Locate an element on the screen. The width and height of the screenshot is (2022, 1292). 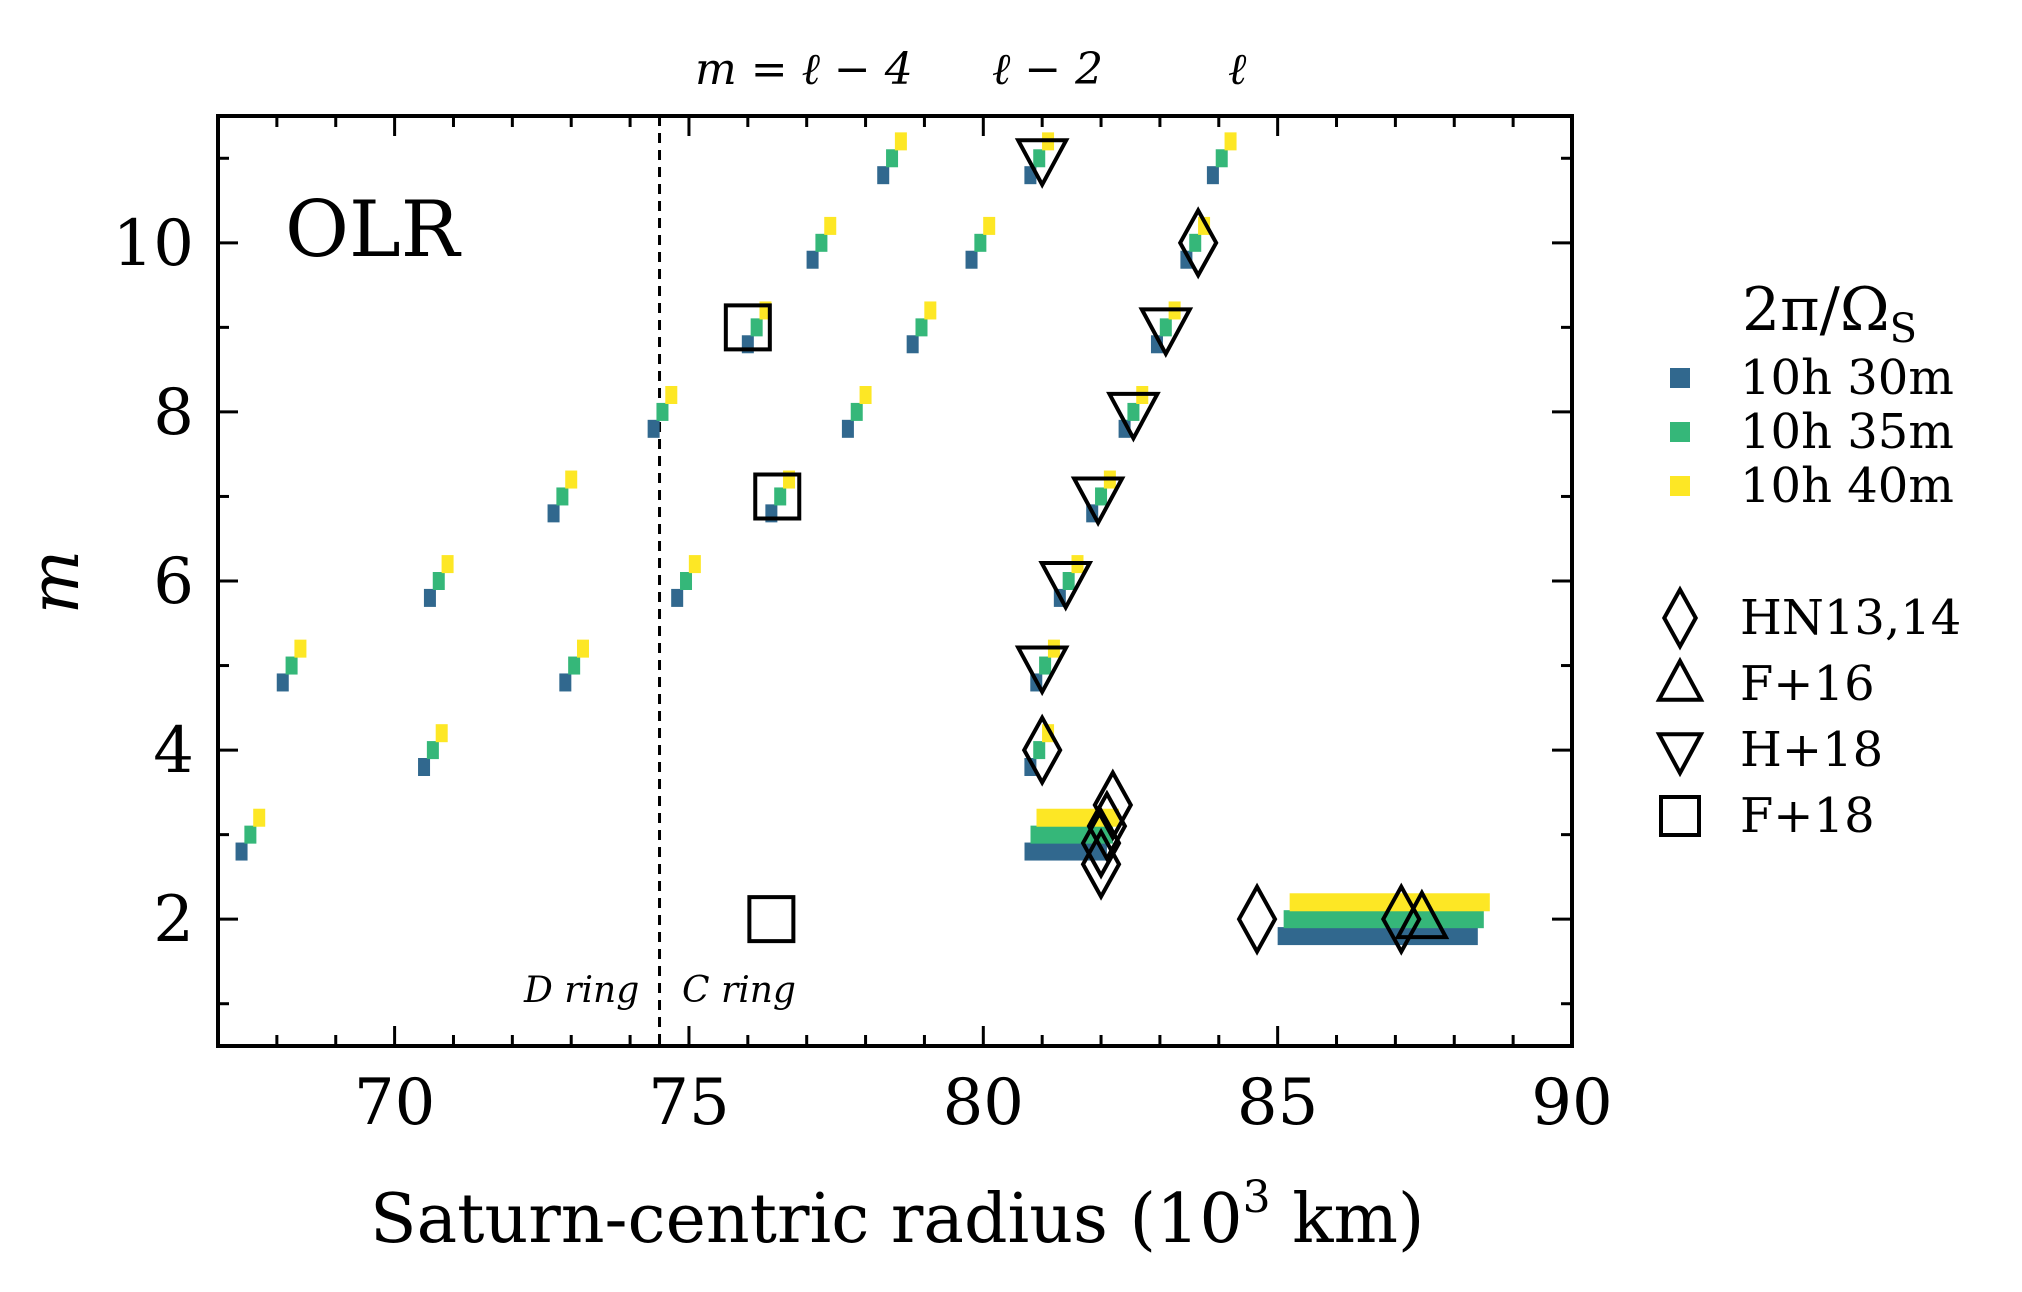
y-tick-label: 4 is located at coordinates (173, 751).